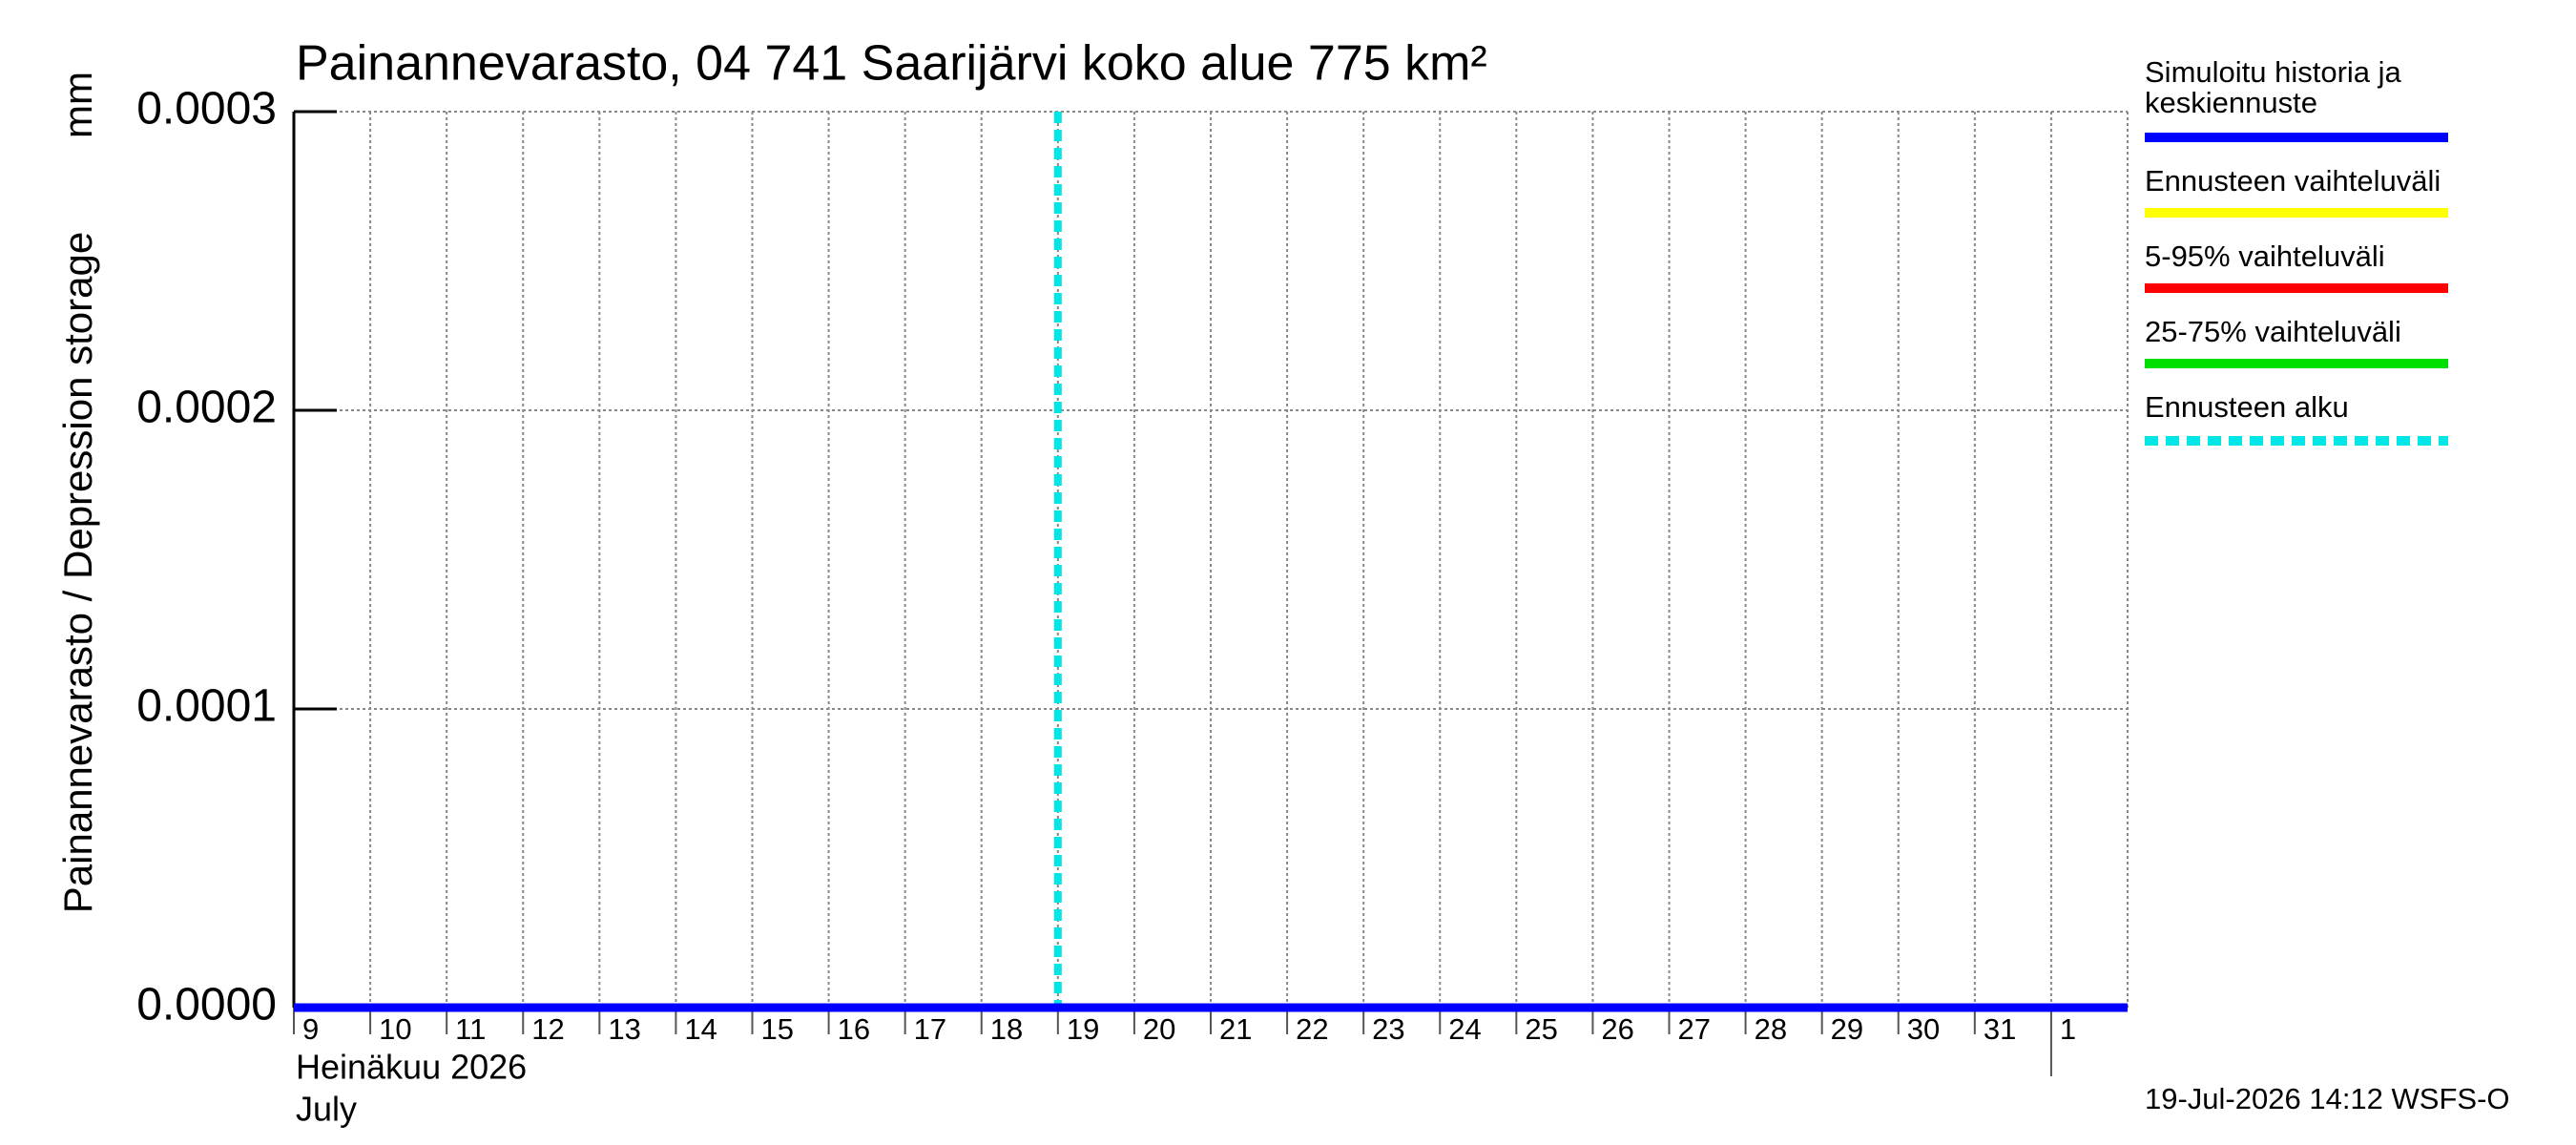 The height and width of the screenshot is (1145, 2576). I want to click on x-tick-label: 24, so click(1464, 1029).